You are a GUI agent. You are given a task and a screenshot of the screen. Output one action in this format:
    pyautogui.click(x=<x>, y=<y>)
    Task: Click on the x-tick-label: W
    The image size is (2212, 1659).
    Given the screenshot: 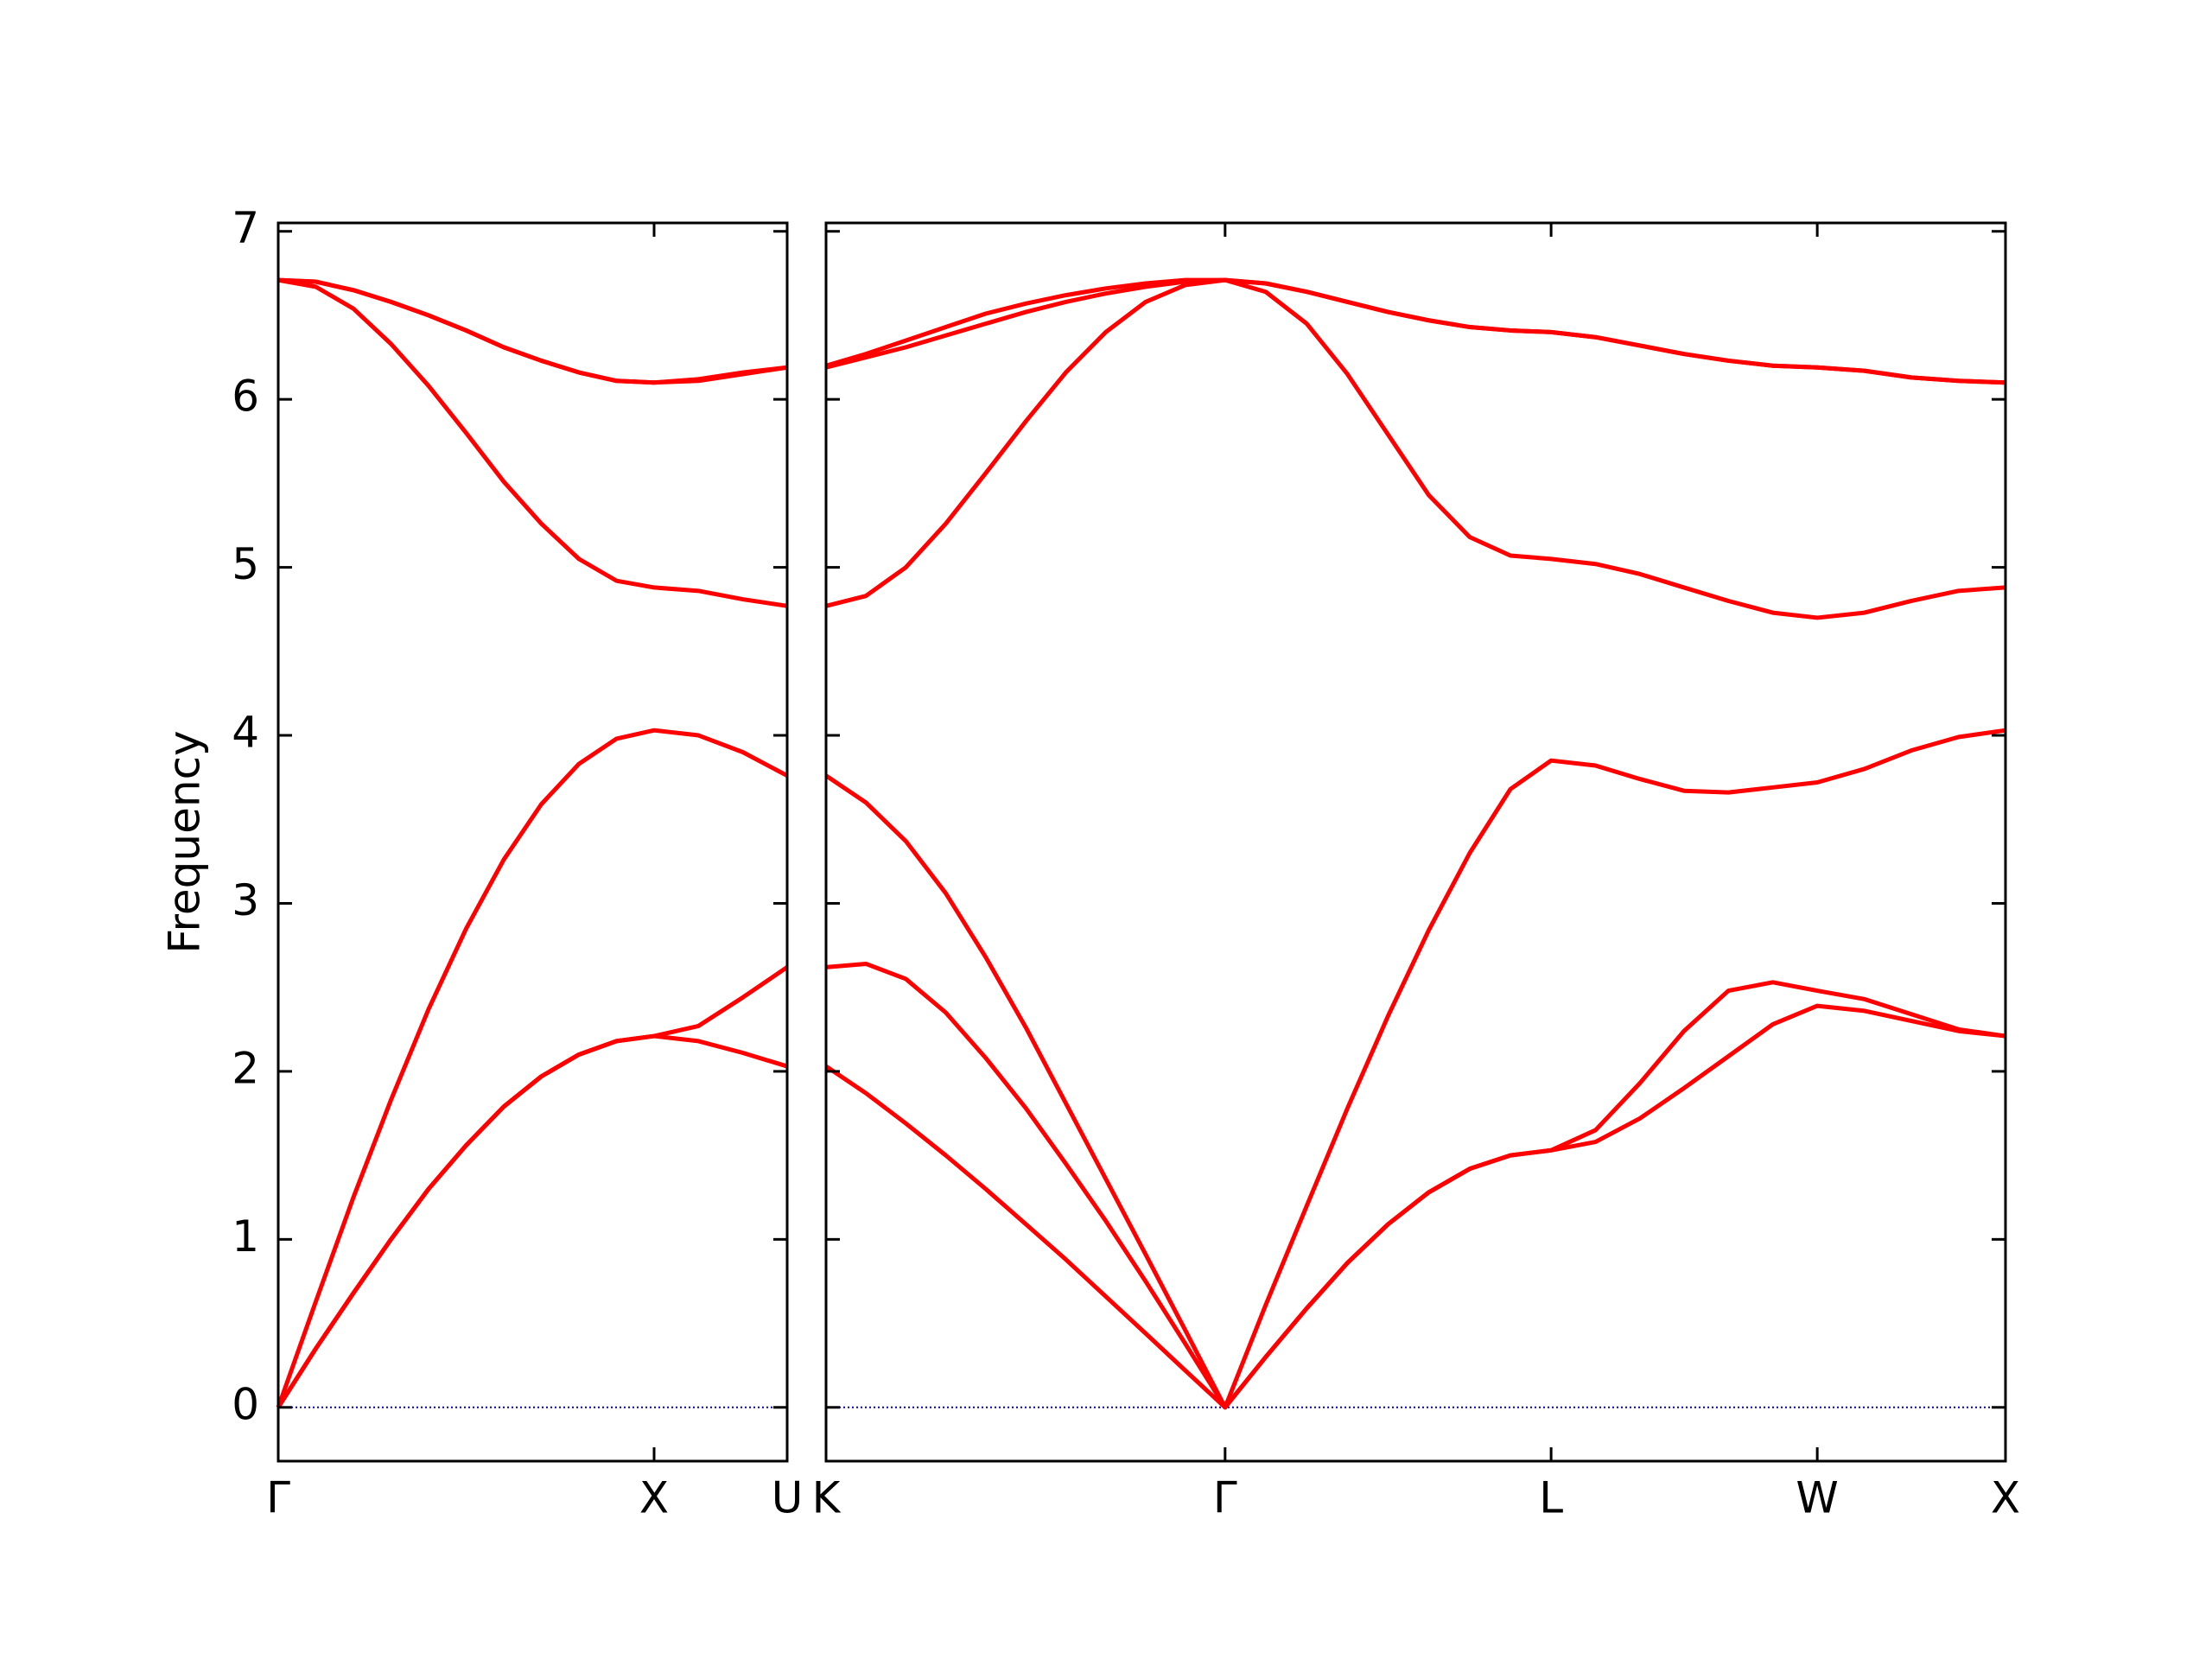 What is the action you would take?
    pyautogui.click(x=1817, y=1498)
    